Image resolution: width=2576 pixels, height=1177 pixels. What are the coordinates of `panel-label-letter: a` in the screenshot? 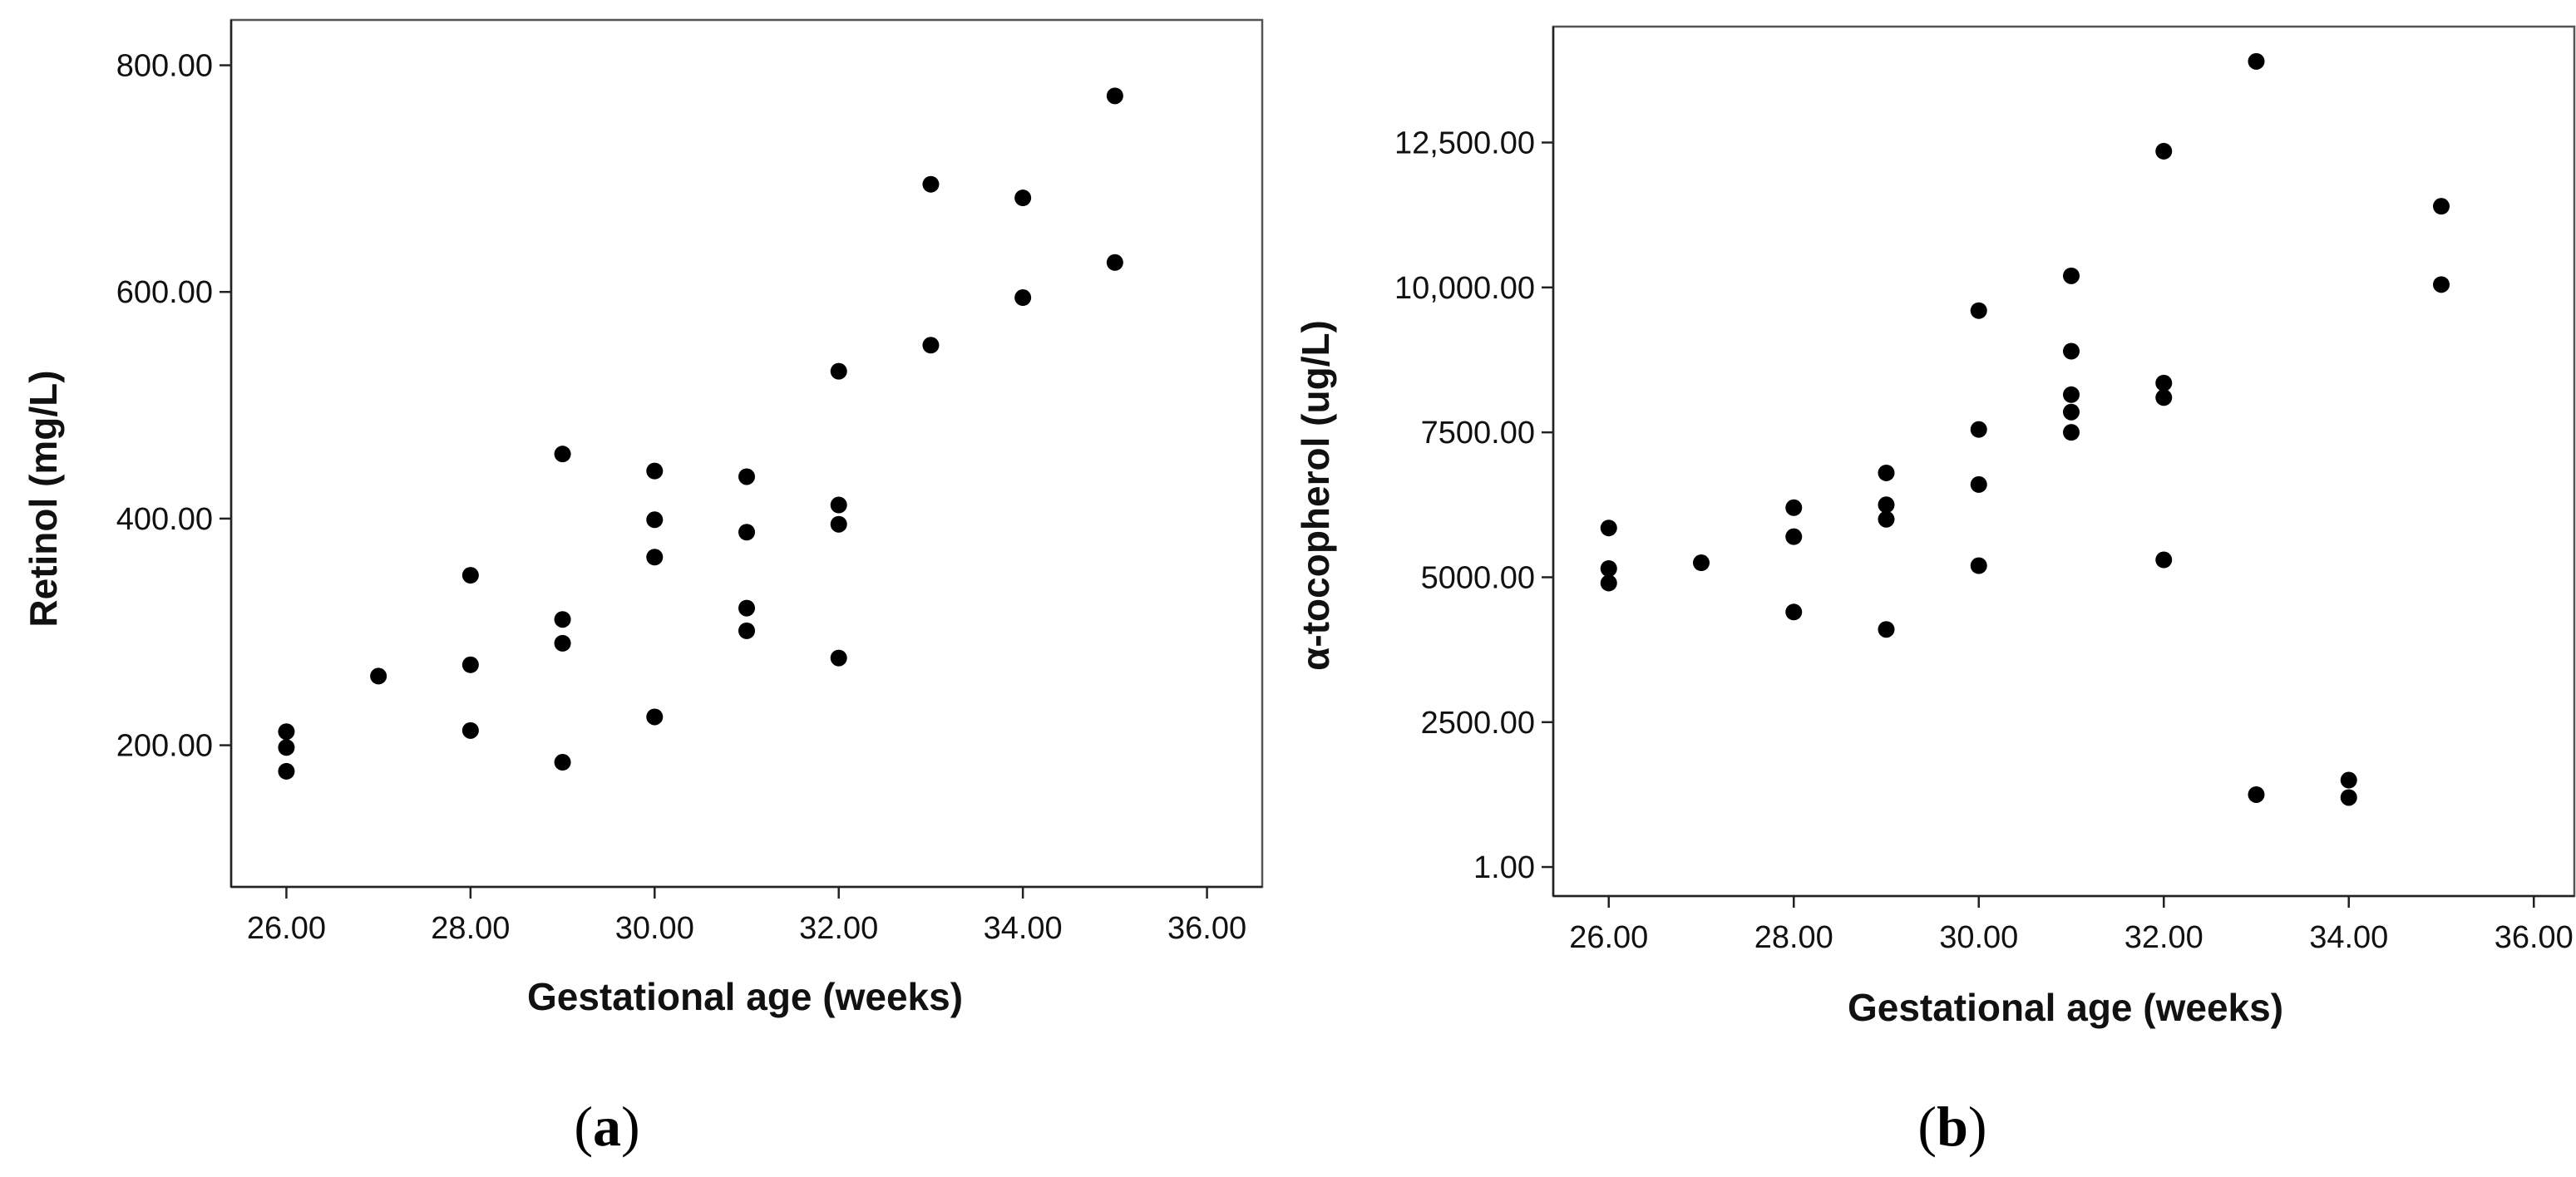 It's located at (607, 1126).